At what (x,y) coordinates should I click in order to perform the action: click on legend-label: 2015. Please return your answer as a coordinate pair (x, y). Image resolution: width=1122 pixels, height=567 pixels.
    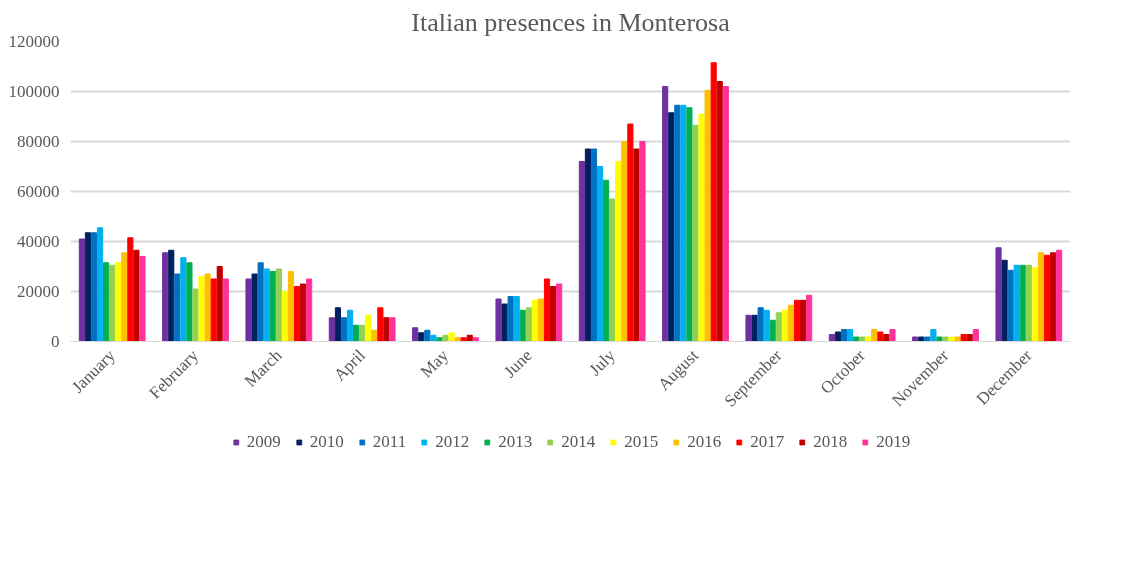
    Looking at the image, I should click on (641, 442).